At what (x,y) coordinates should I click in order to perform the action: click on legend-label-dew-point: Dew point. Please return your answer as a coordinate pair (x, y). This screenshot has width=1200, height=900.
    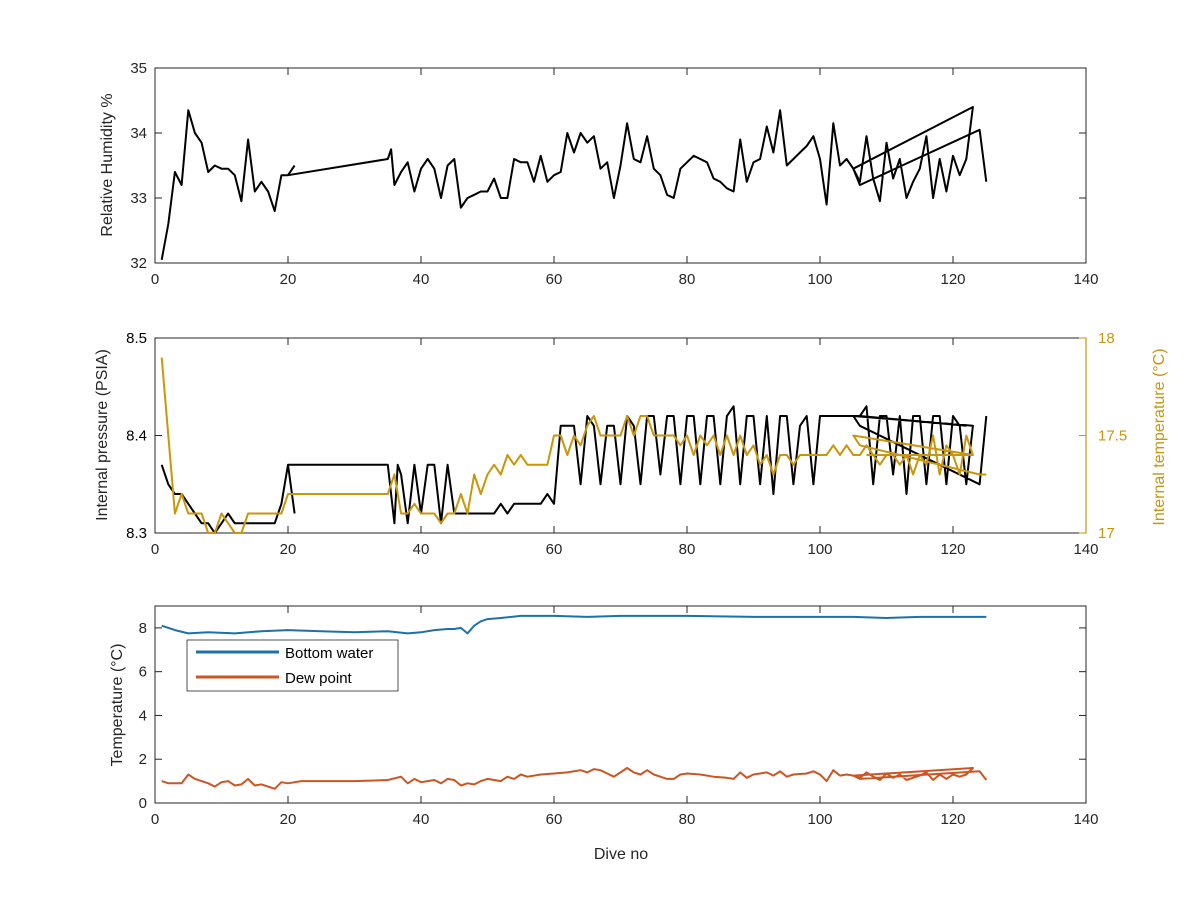
    Looking at the image, I should click on (319, 678).